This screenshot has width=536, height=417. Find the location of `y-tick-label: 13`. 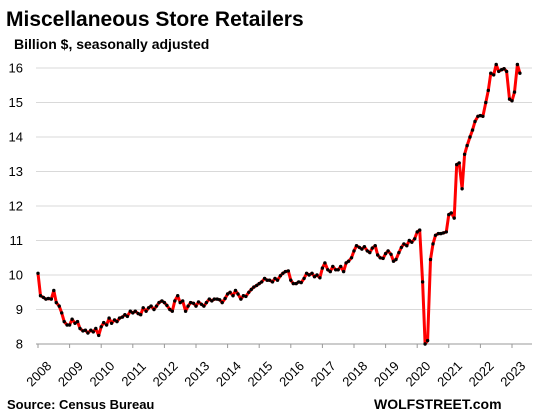

y-tick-label: 13 is located at coordinates (16, 171).